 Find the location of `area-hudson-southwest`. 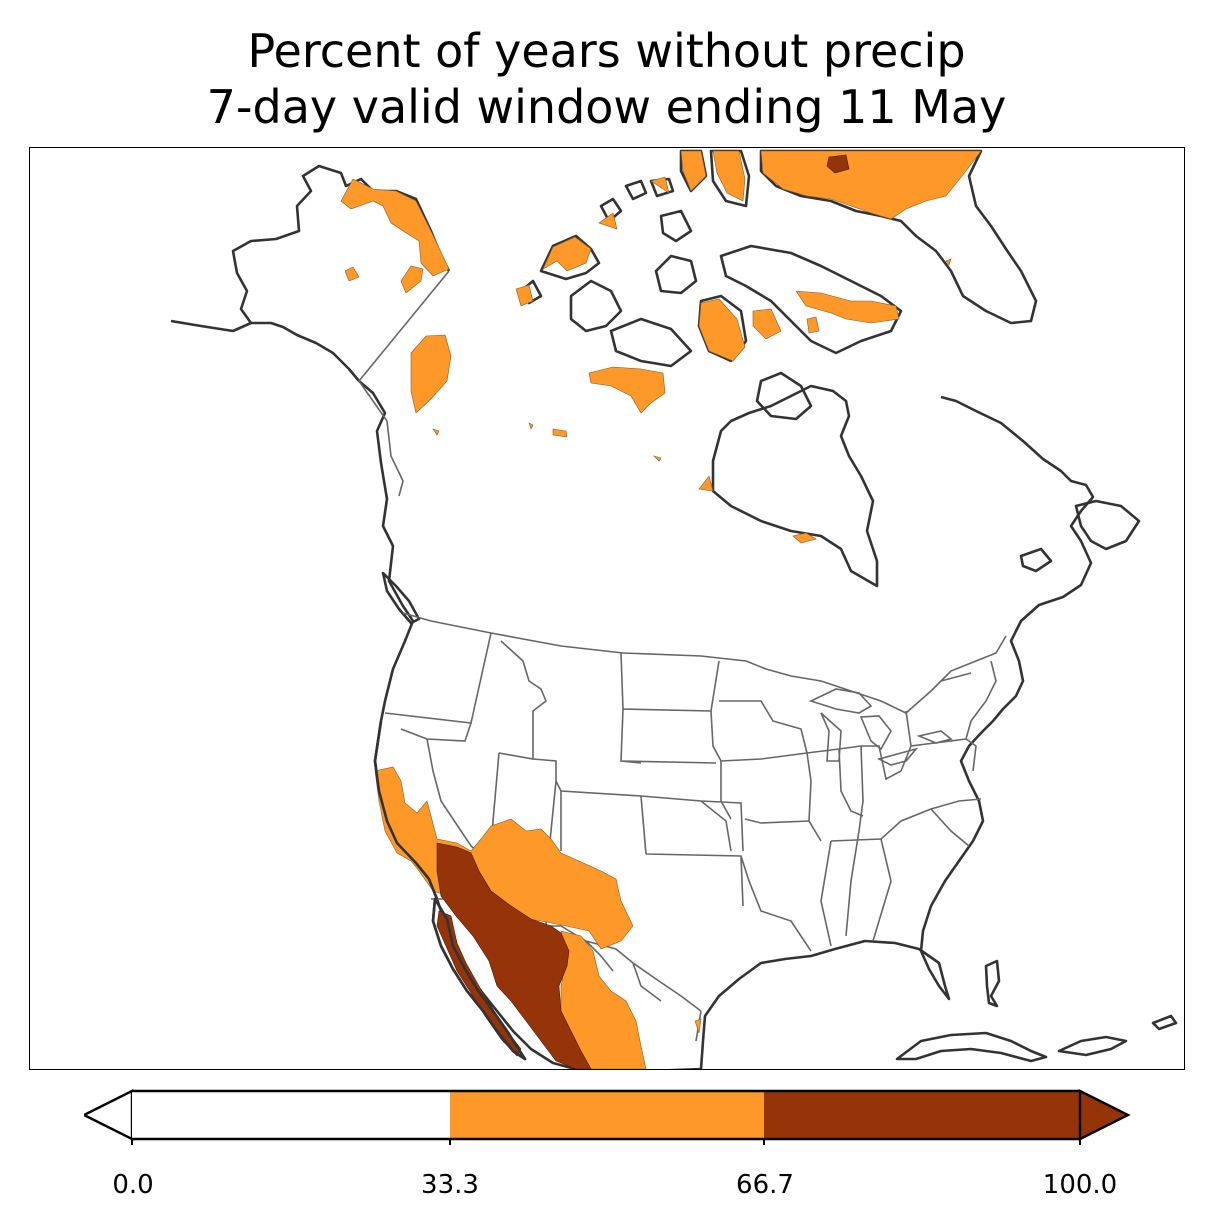

area-hudson-southwest is located at coordinates (757, 509).